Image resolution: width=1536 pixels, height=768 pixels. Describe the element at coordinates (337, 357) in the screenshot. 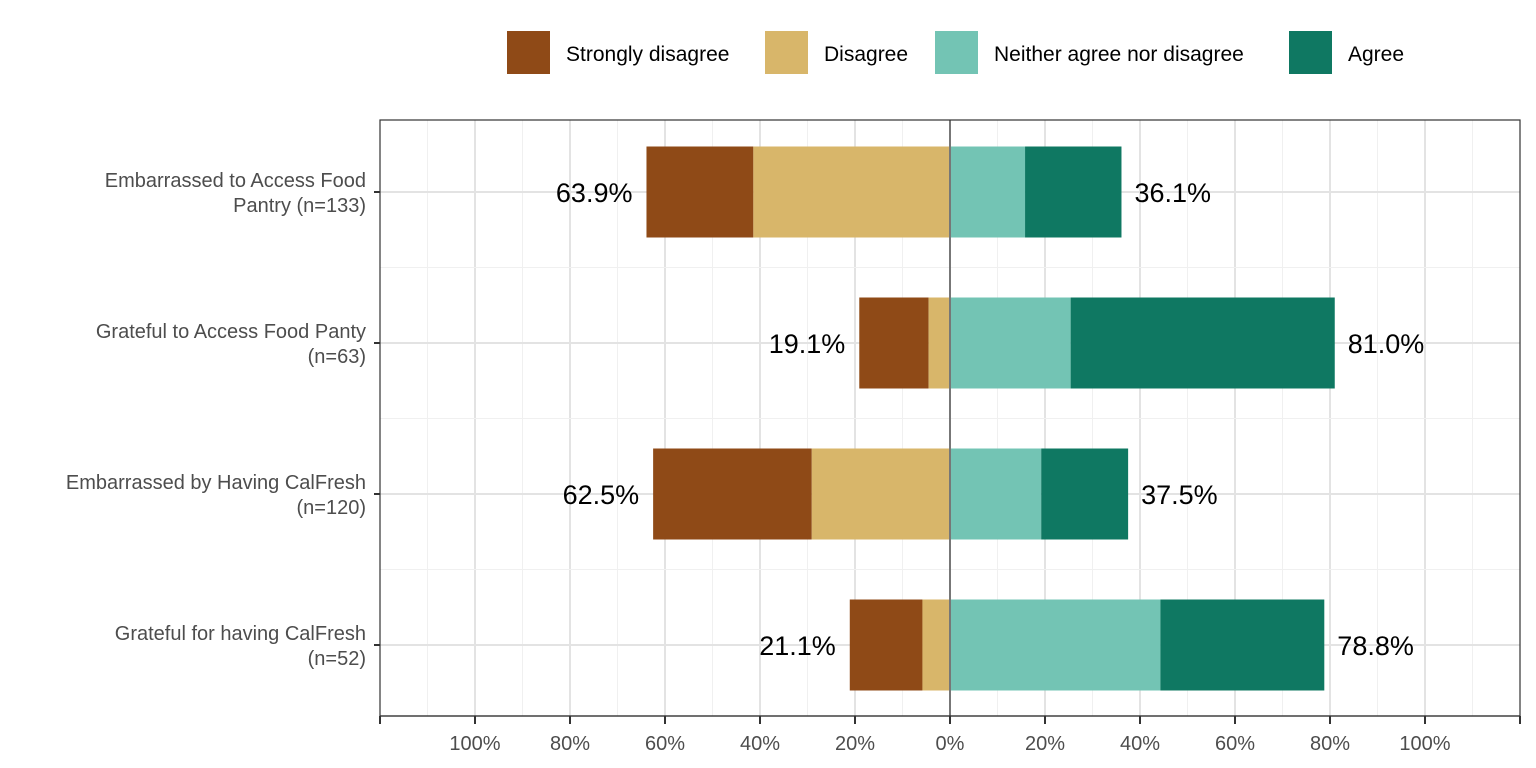

I see `category-label-line: (n=63)` at that location.